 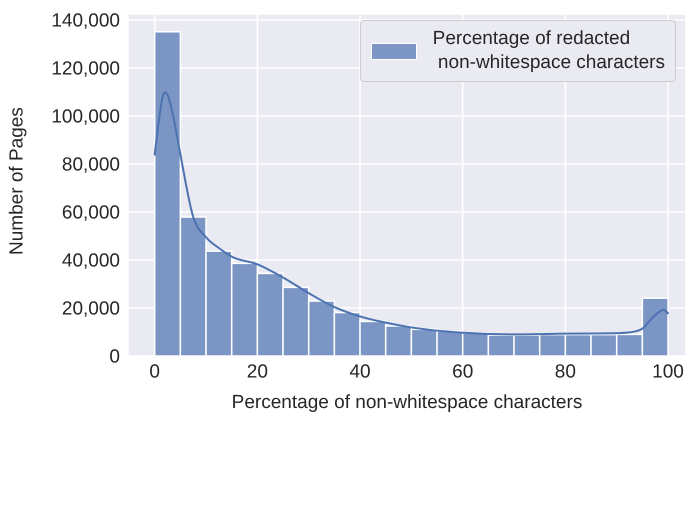 What do you see at coordinates (91, 213) in the screenshot?
I see `y-tick-label: 60,000` at bounding box center [91, 213].